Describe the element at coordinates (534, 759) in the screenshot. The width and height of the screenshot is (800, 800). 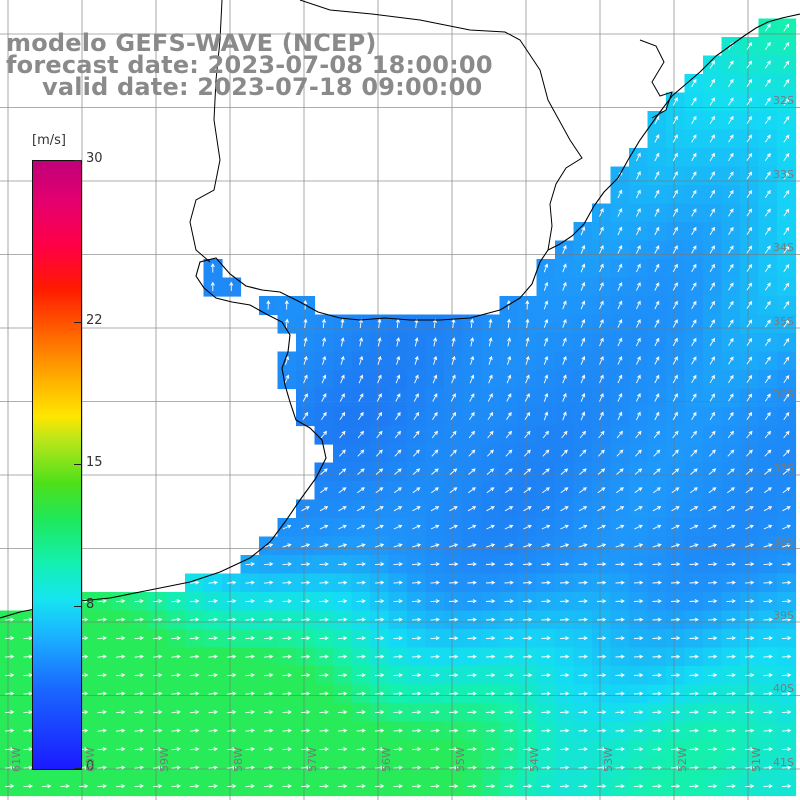
I see `longitude-label: 54W` at that location.